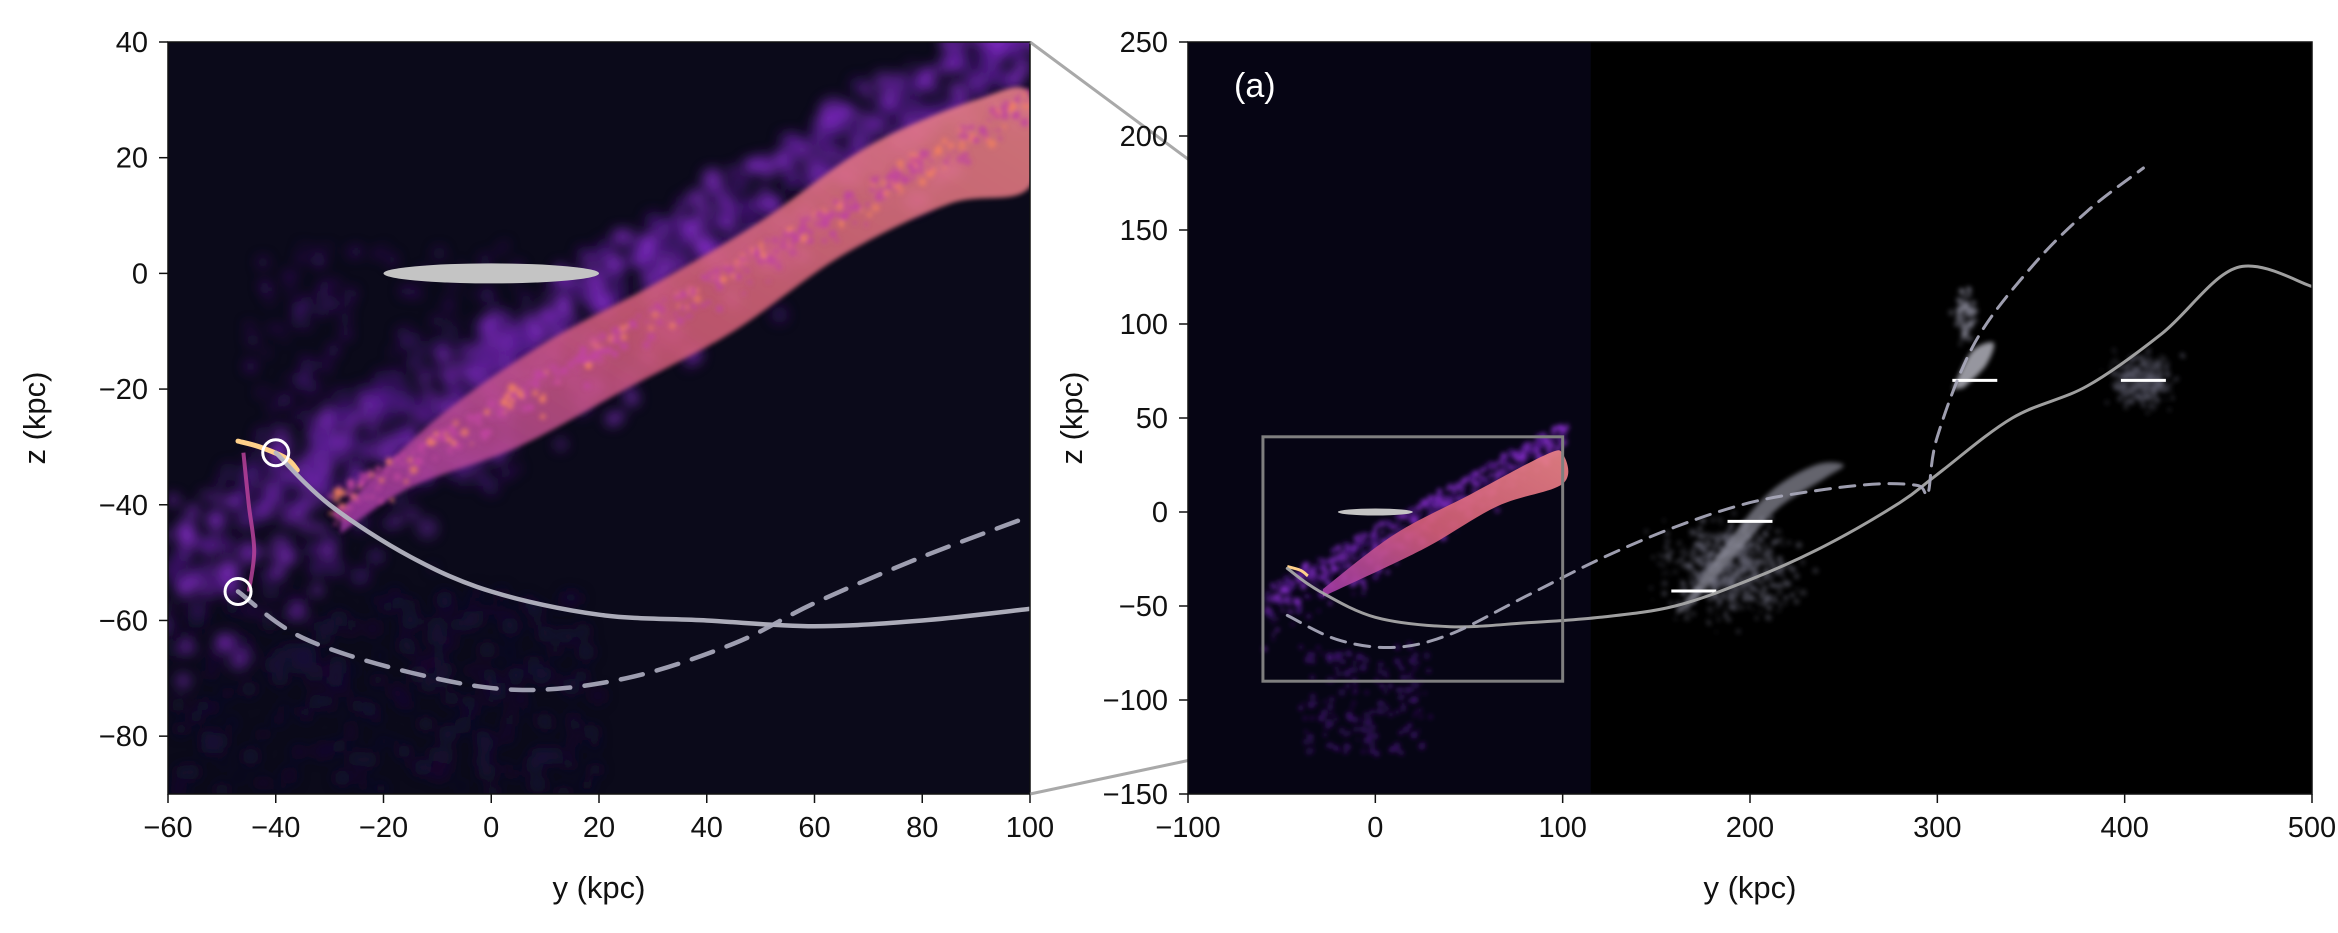  I want to click on right-y-tick-label: 150, so click(1144, 231).